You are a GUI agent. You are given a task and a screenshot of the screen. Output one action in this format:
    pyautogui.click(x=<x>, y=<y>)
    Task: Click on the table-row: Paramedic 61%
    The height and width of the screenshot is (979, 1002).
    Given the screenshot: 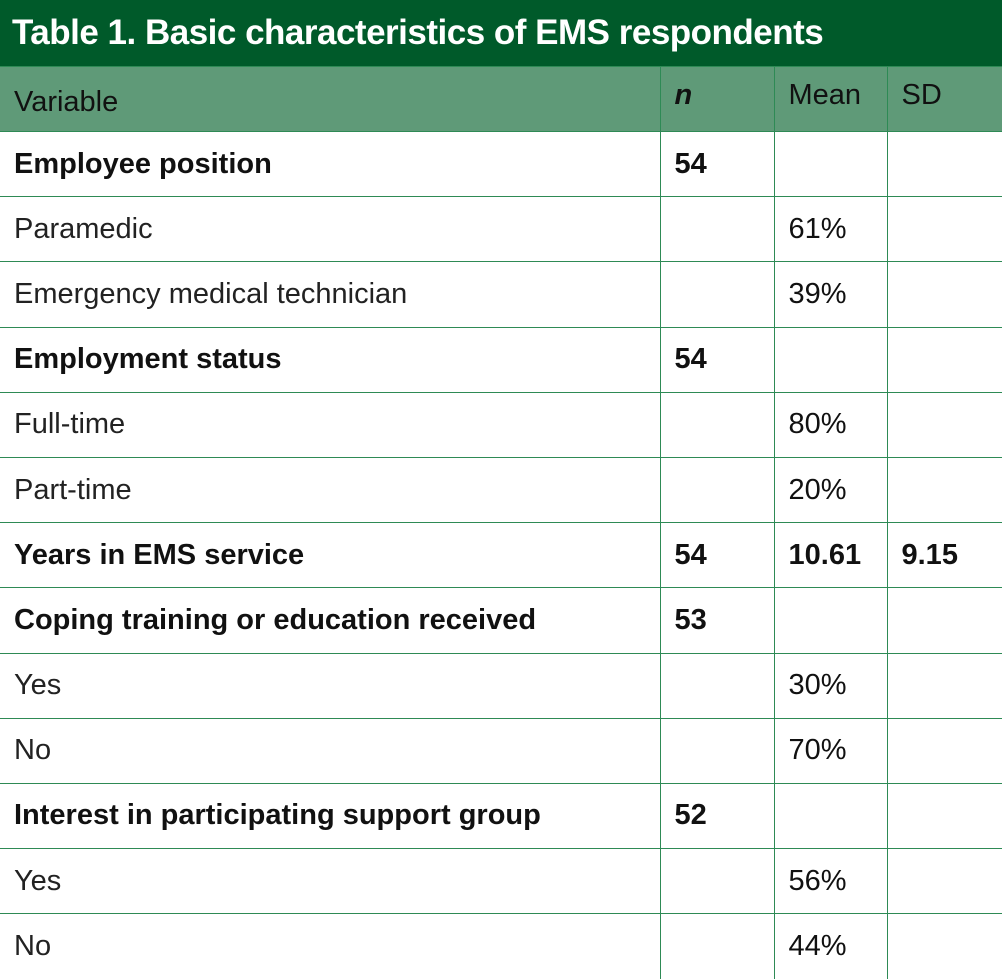 What is the action you would take?
    pyautogui.click(x=501, y=229)
    